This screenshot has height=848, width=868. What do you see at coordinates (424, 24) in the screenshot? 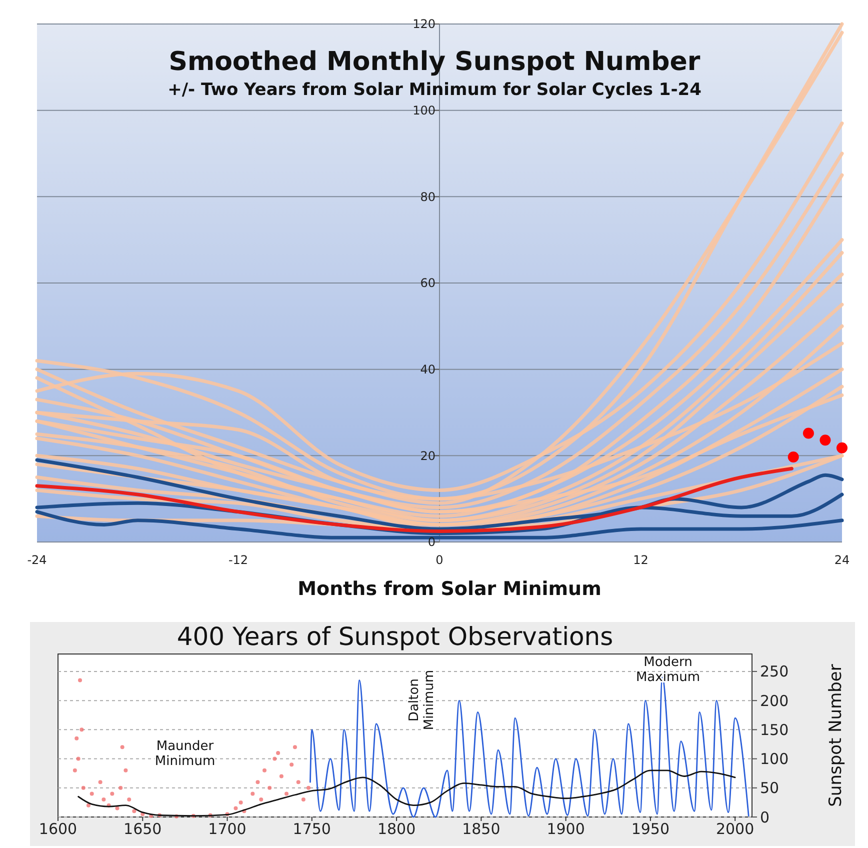
I see `y-tick-label: 120` at bounding box center [424, 24].